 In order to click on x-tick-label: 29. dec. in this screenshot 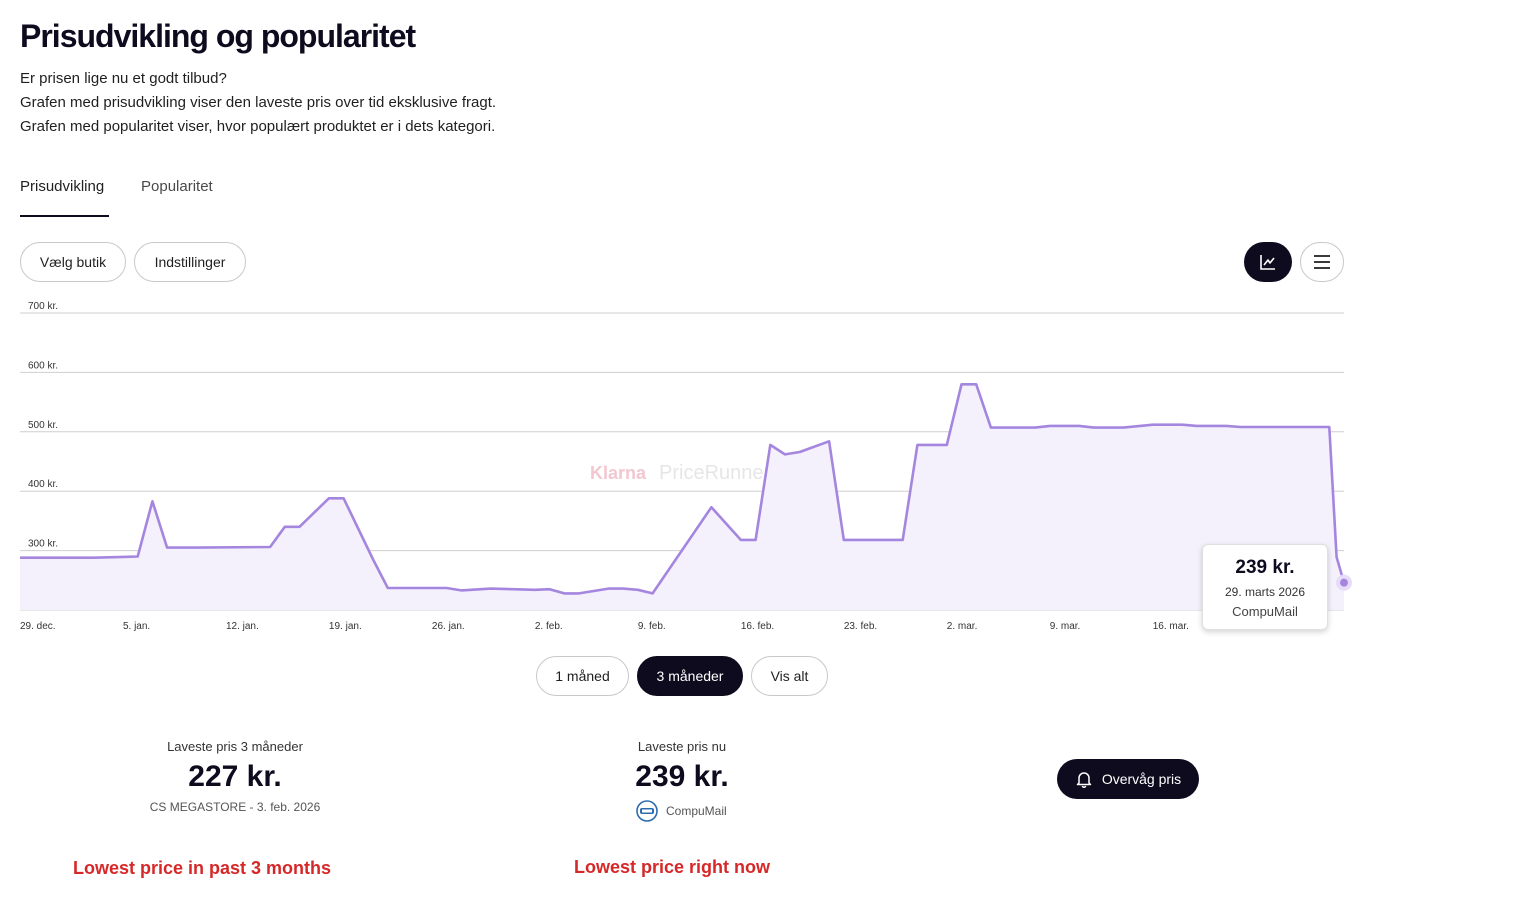, I will do `click(38, 626)`.